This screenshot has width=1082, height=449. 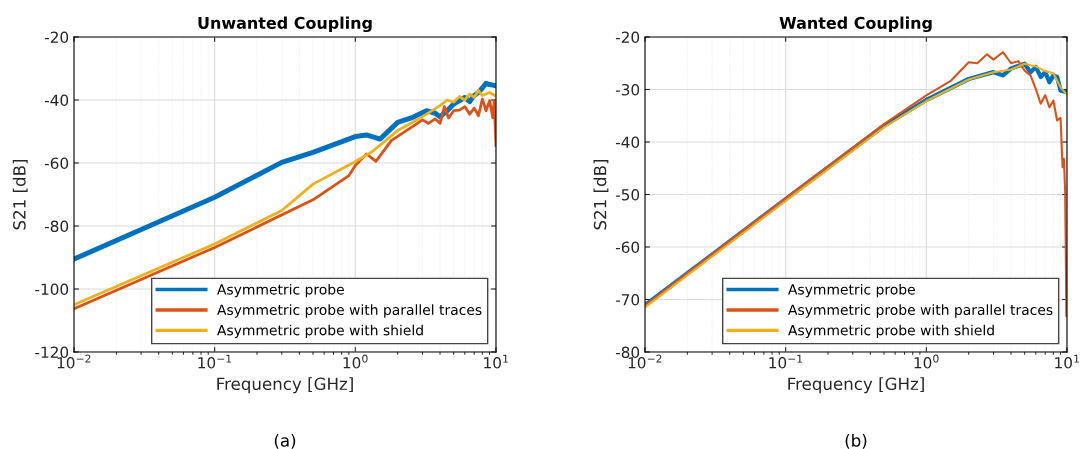 I want to click on y-tick-label: -50, so click(x=627, y=194).